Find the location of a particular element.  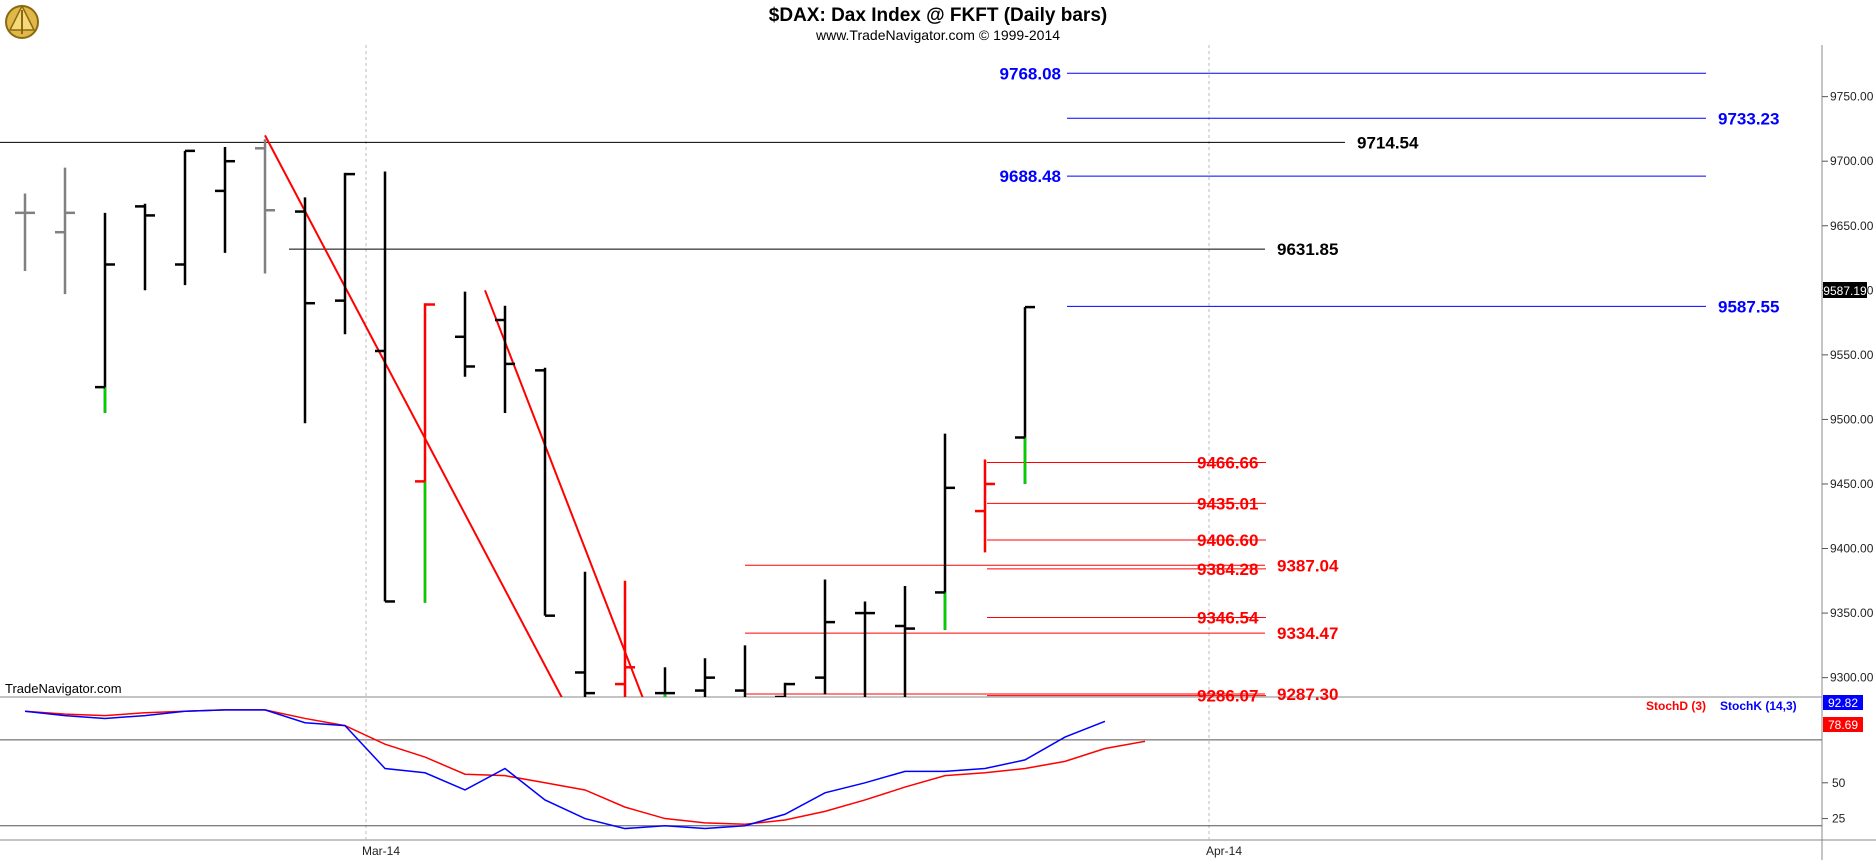

last-price-tag is located at coordinates (1845, 290).